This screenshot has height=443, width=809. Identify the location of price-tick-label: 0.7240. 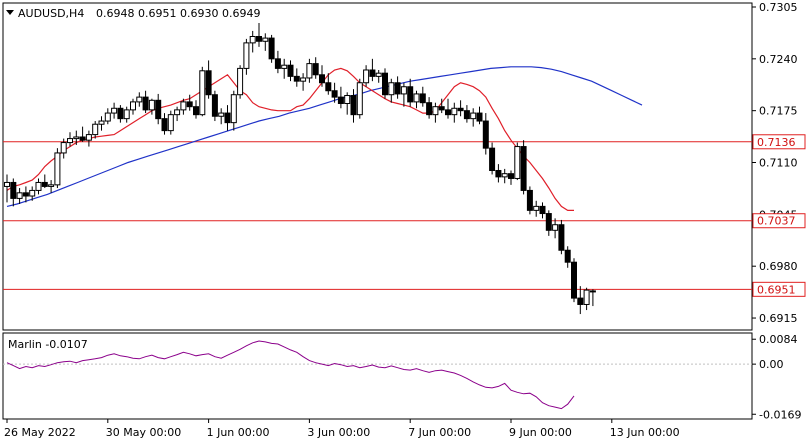
(778, 59).